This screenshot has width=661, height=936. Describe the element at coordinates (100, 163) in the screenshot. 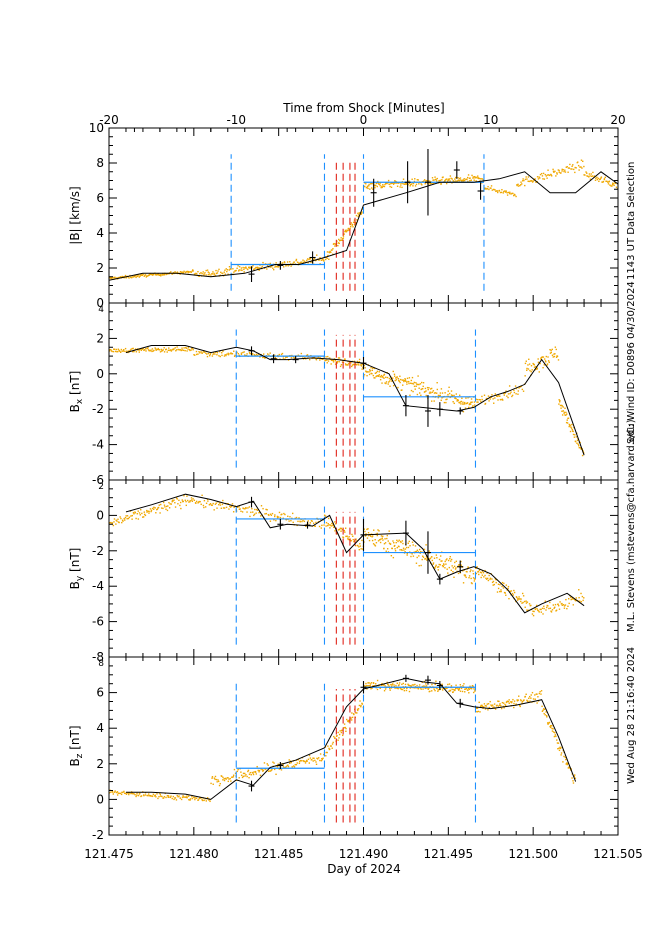

I see `y-tick-label: 8` at that location.